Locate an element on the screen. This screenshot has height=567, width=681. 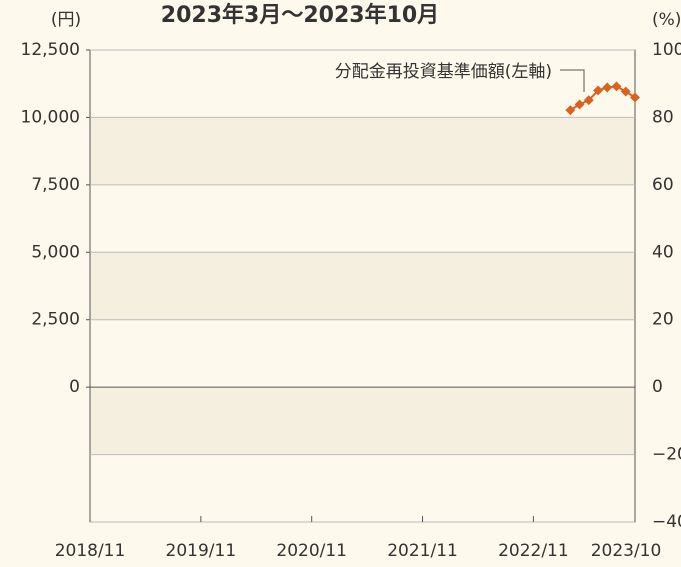
y2-unit: (%) is located at coordinates (666, 20).